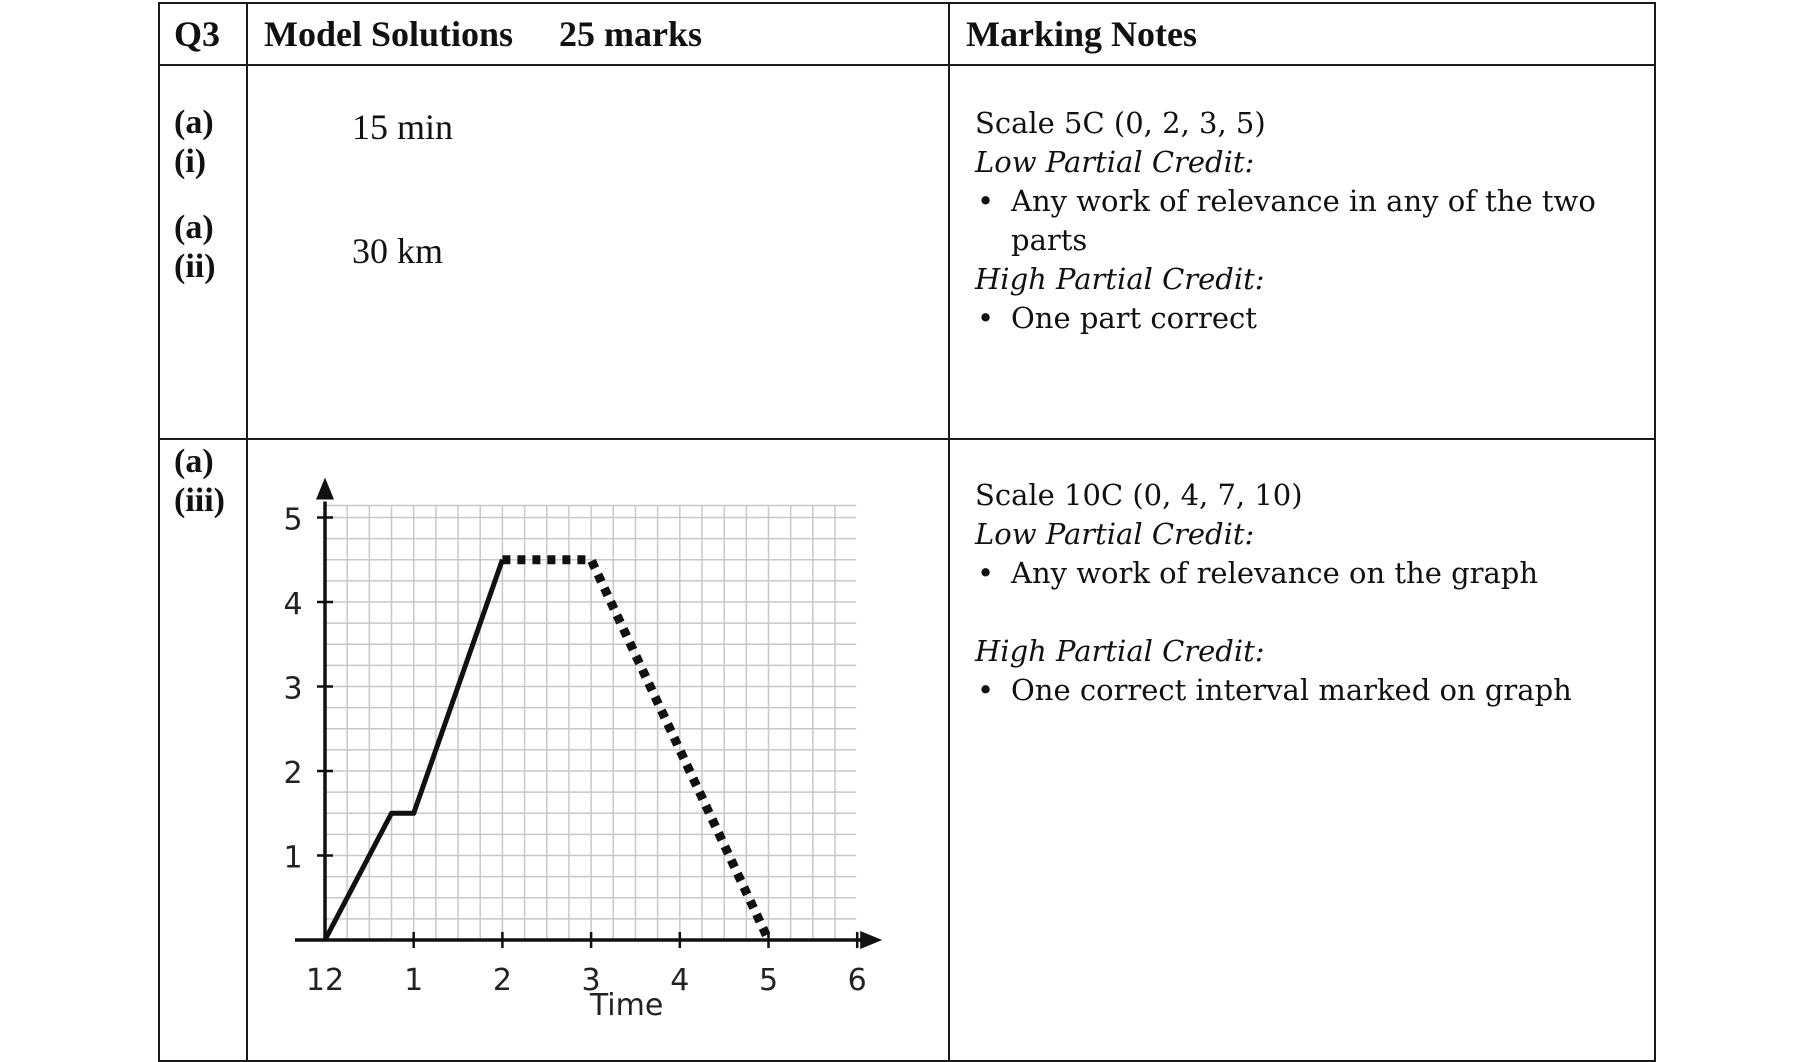 This screenshot has height=1062, width=1818. What do you see at coordinates (403, 127) in the screenshot?
I see `answer-i: 15 min` at bounding box center [403, 127].